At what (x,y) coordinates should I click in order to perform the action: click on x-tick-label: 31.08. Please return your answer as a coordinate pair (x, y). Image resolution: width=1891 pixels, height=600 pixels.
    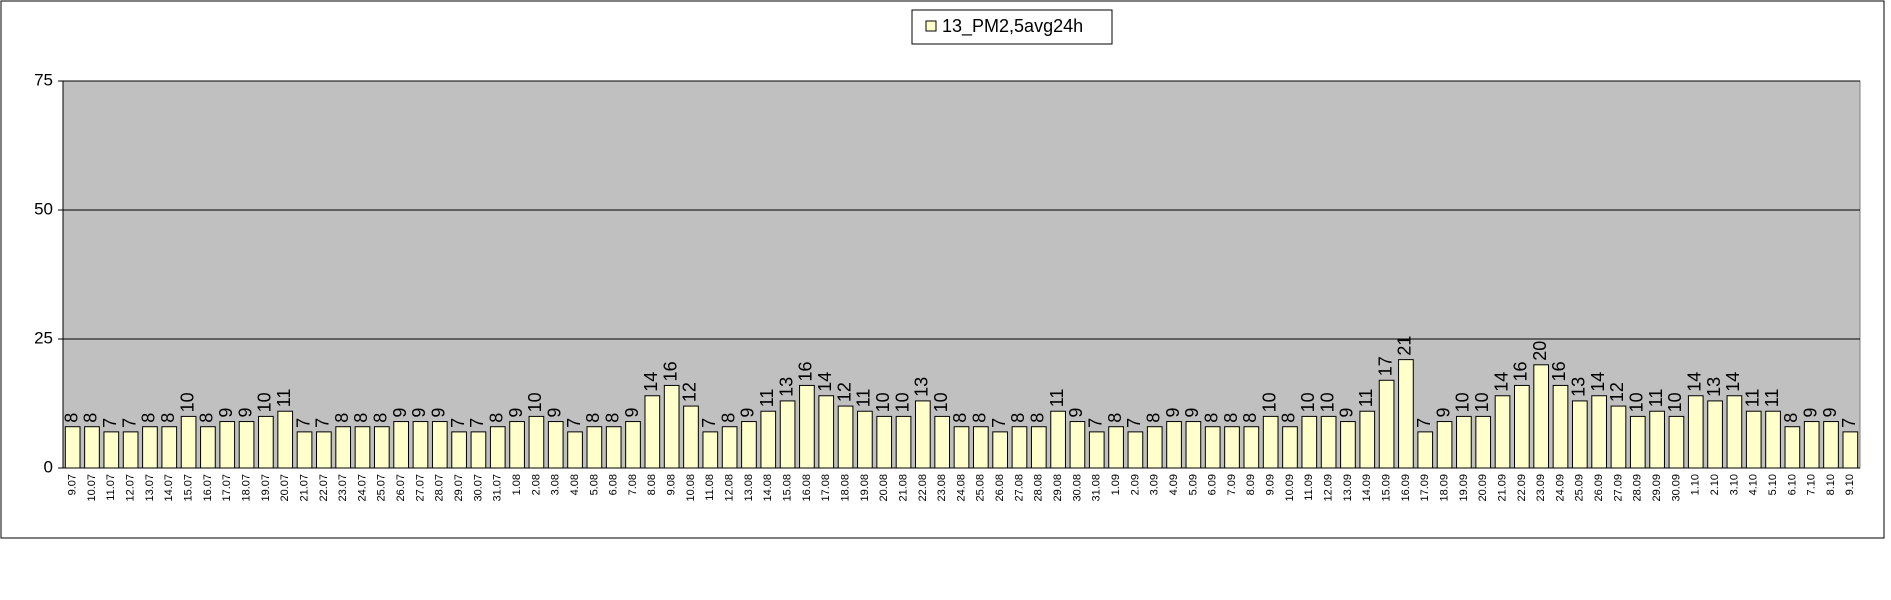
    Looking at the image, I should click on (1097, 488).